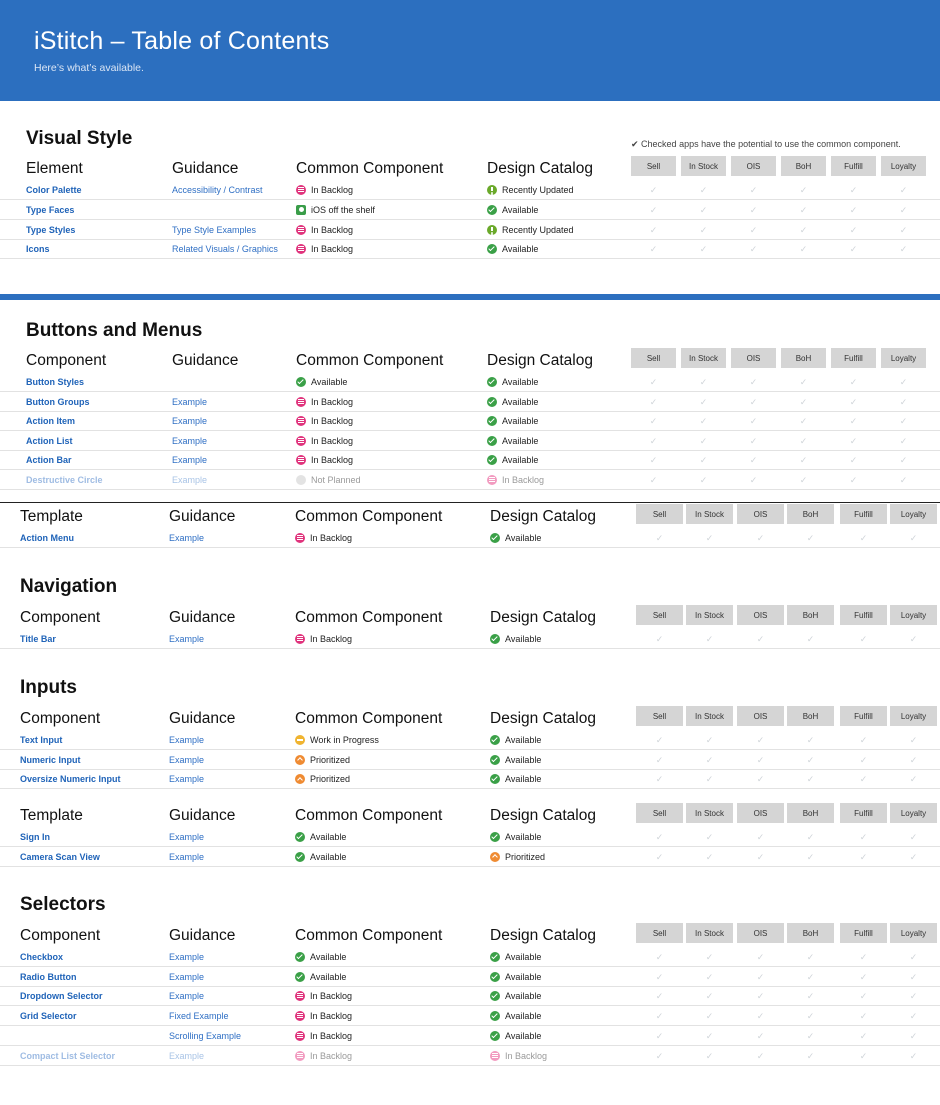 This screenshot has width=940, height=1105. What do you see at coordinates (35, 837) in the screenshot?
I see `item-link-sign-in: Sign In` at bounding box center [35, 837].